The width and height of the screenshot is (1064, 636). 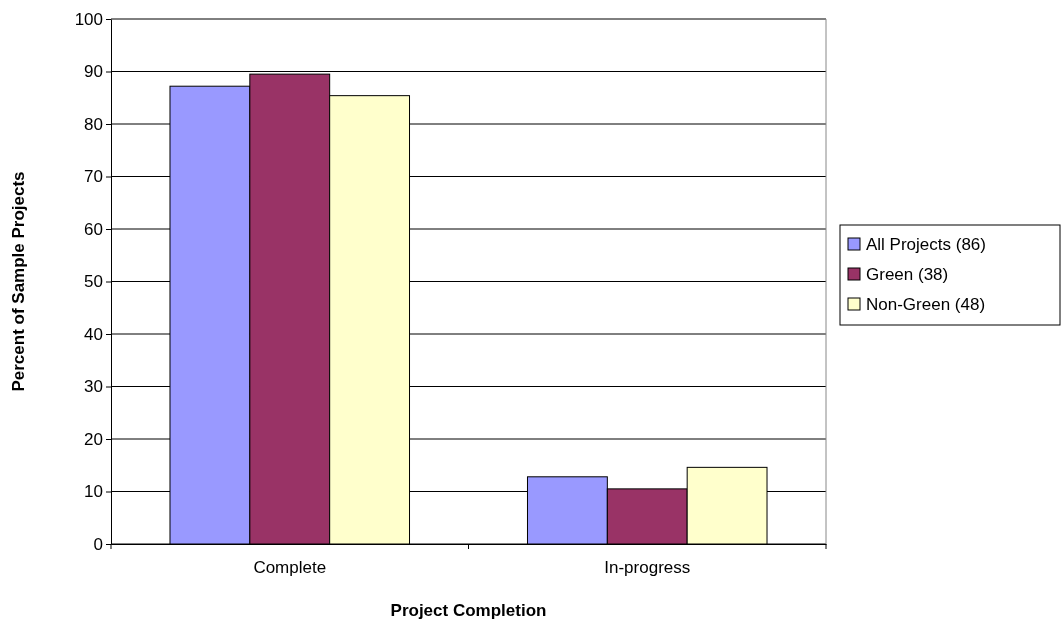 What do you see at coordinates (93, 282) in the screenshot?
I see `y-tick-label: 50` at bounding box center [93, 282].